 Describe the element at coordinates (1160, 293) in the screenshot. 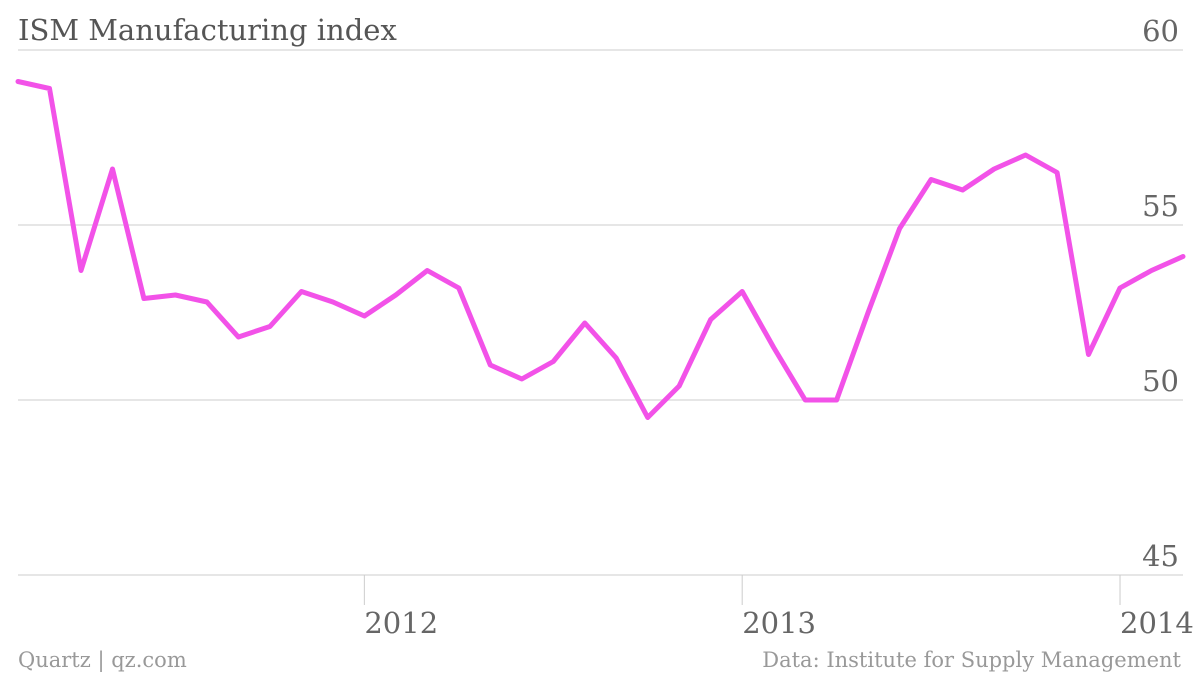

I see `y-axis-tick-labels: 60 55 50 45` at that location.